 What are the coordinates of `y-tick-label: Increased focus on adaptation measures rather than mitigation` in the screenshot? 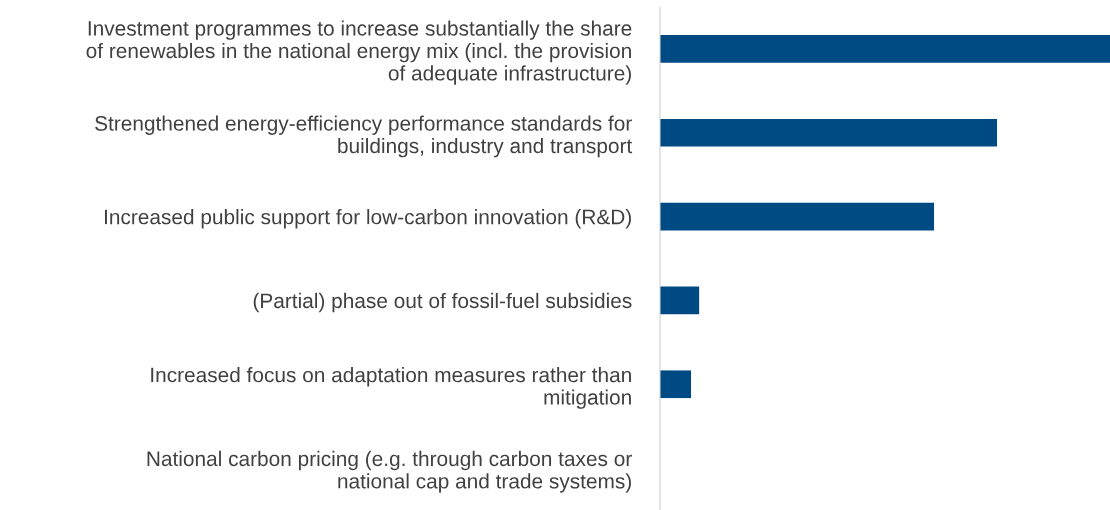 It's located at (391, 387).